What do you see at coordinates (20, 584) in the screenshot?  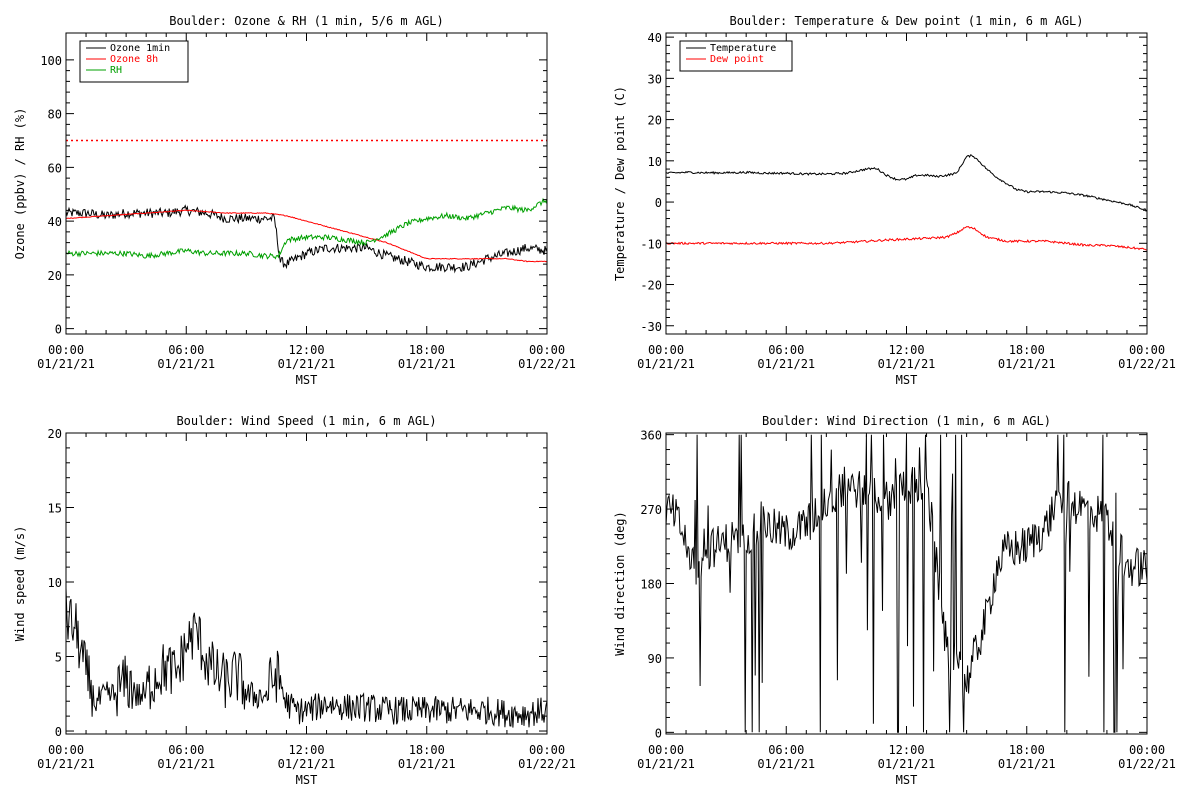 I see `y-axis-label: Wind speed (m/s)` at bounding box center [20, 584].